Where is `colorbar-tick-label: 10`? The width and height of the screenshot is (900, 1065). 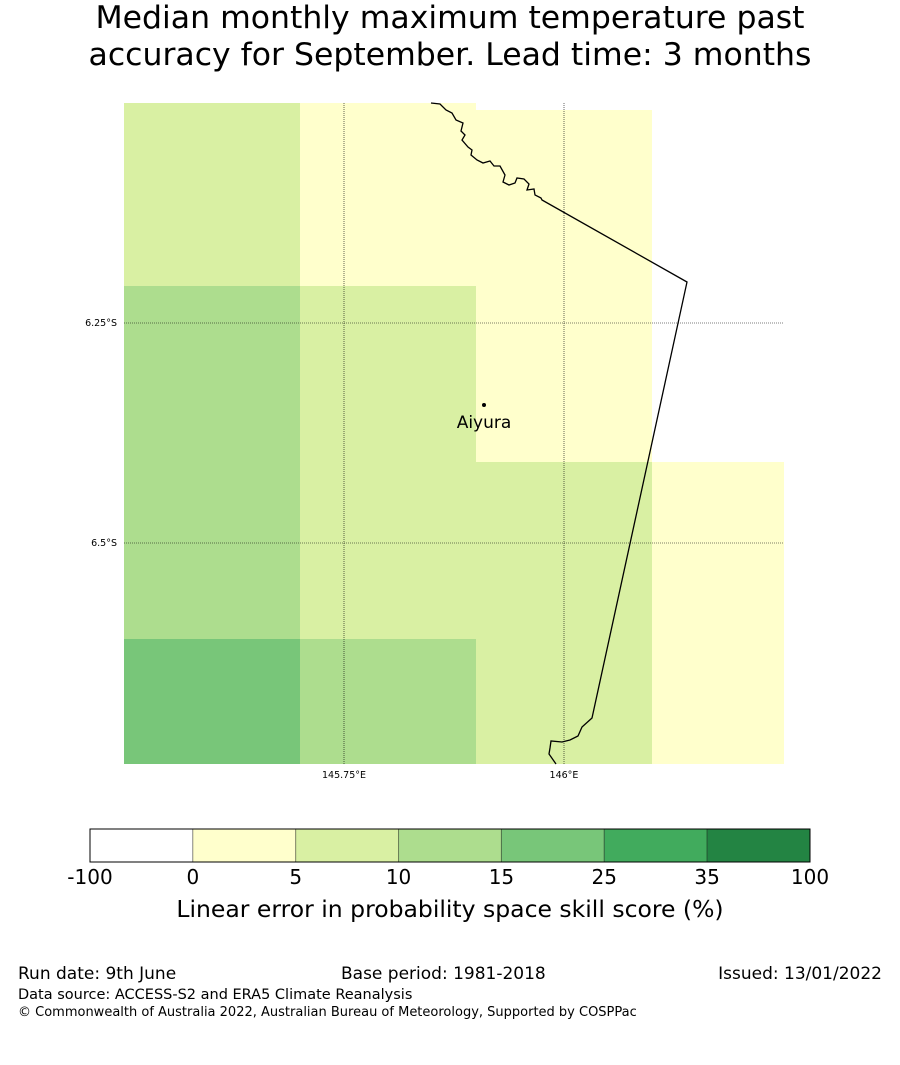
colorbar-tick-label: 10 is located at coordinates (398, 877).